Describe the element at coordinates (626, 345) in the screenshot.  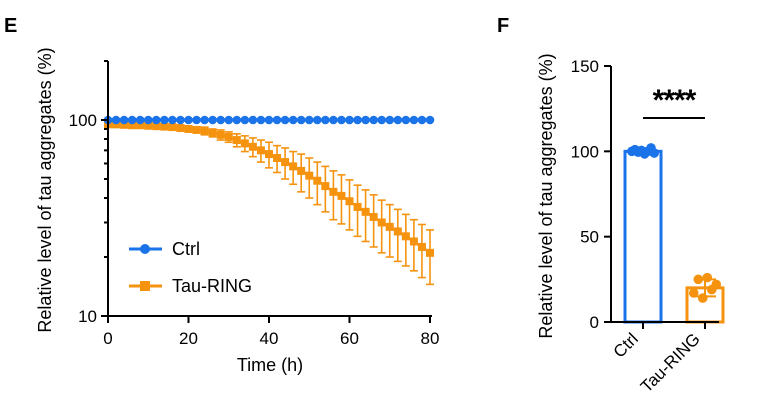
I see `f-x-tick-label: Ctrl` at that location.